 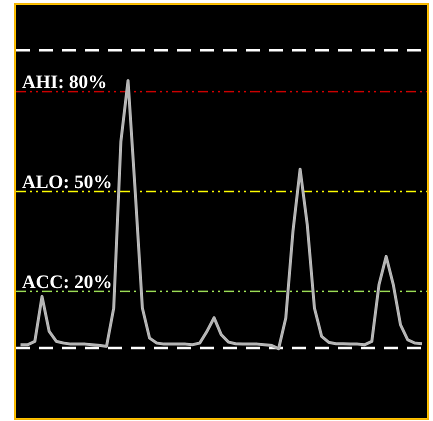 What do you see at coordinates (64, 83) in the screenshot?
I see `ref-line-label: AHI: 80%` at bounding box center [64, 83].